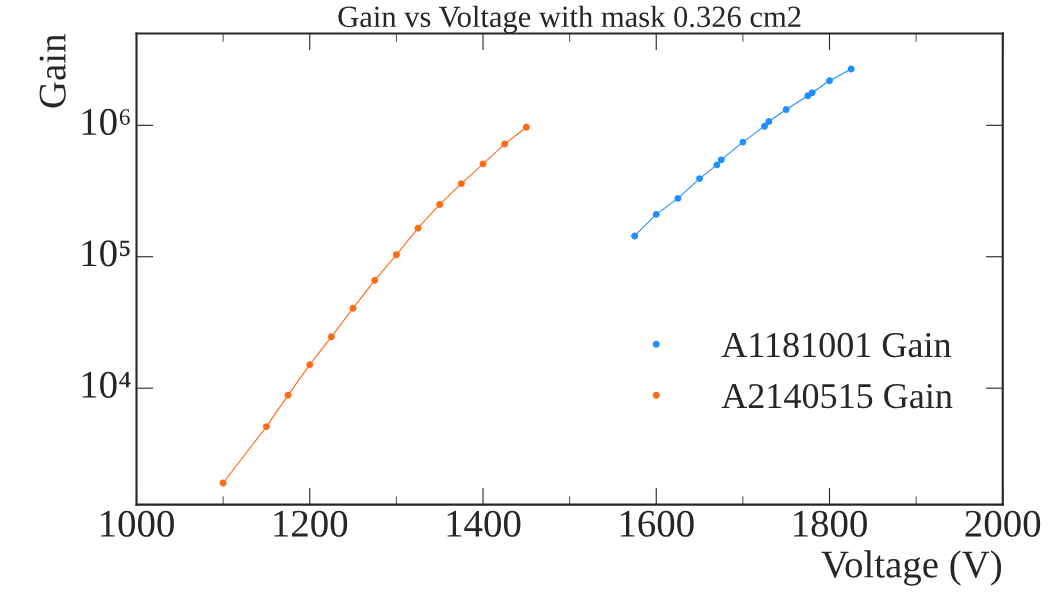 Image resolution: width=1050 pixels, height=608 pixels. What do you see at coordinates (1003, 523) in the screenshot?
I see `x-tick-label: 2000` at bounding box center [1003, 523].